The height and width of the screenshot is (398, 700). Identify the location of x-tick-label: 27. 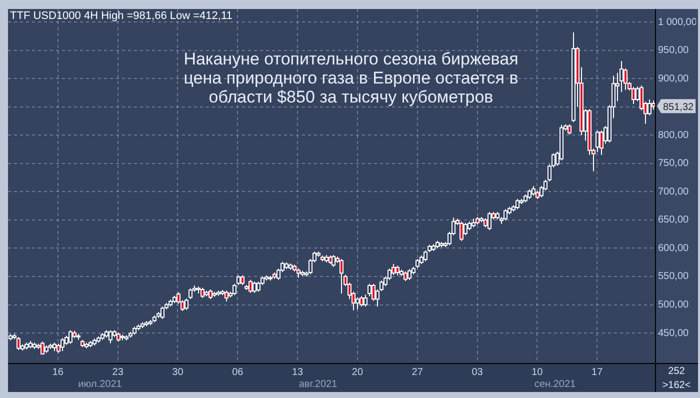
(418, 372).